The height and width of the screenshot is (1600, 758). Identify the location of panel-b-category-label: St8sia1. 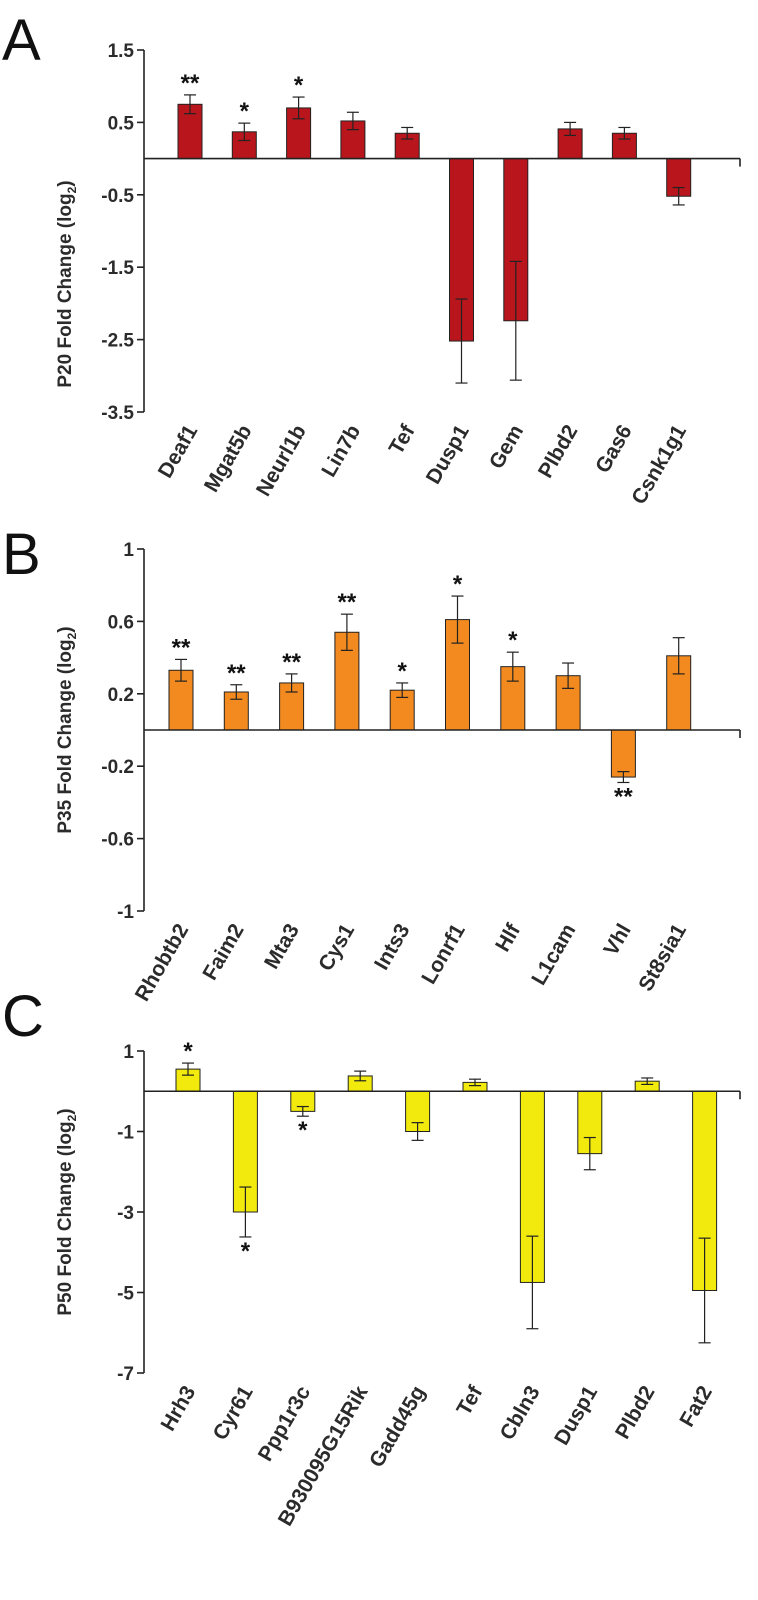
(662, 957).